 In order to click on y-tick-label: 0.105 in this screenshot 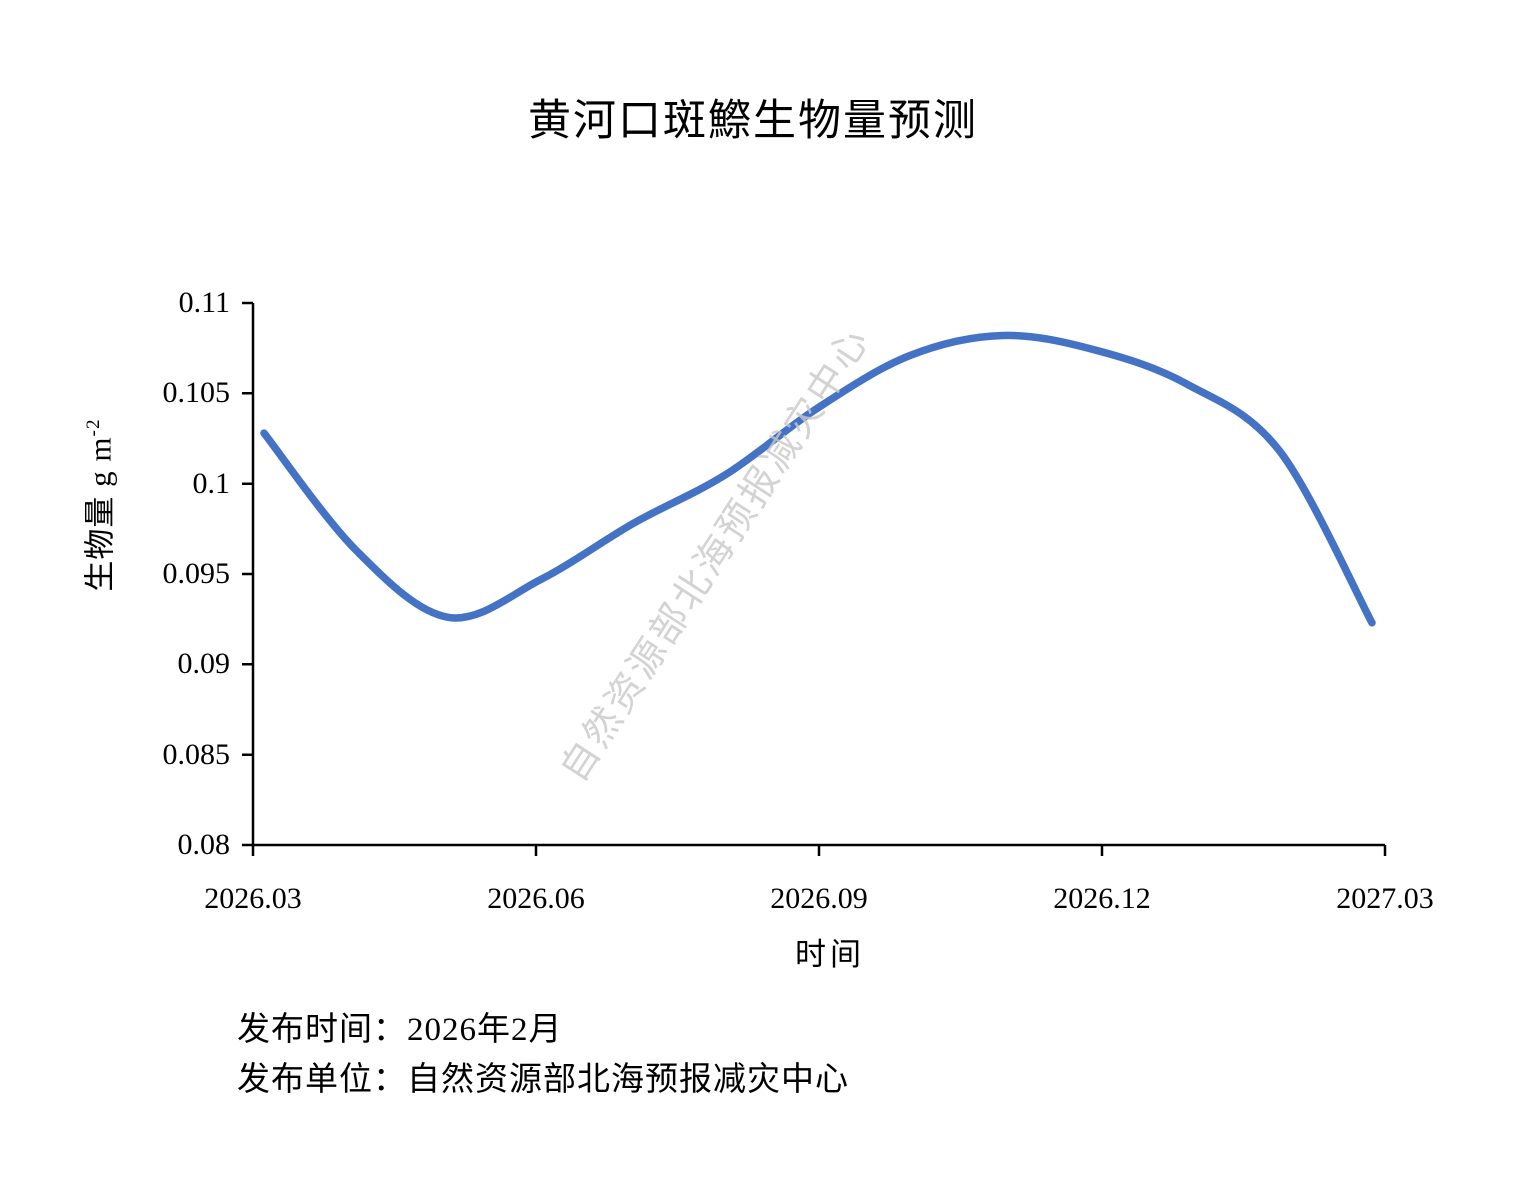, I will do `click(196, 393)`.